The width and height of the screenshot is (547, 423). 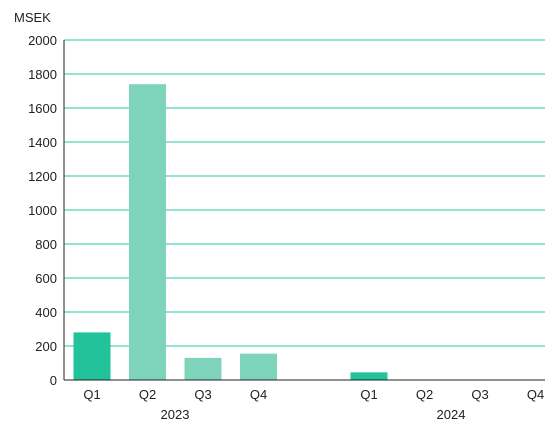 What do you see at coordinates (42, 142) in the screenshot?
I see `y-tick-label: 1400` at bounding box center [42, 142].